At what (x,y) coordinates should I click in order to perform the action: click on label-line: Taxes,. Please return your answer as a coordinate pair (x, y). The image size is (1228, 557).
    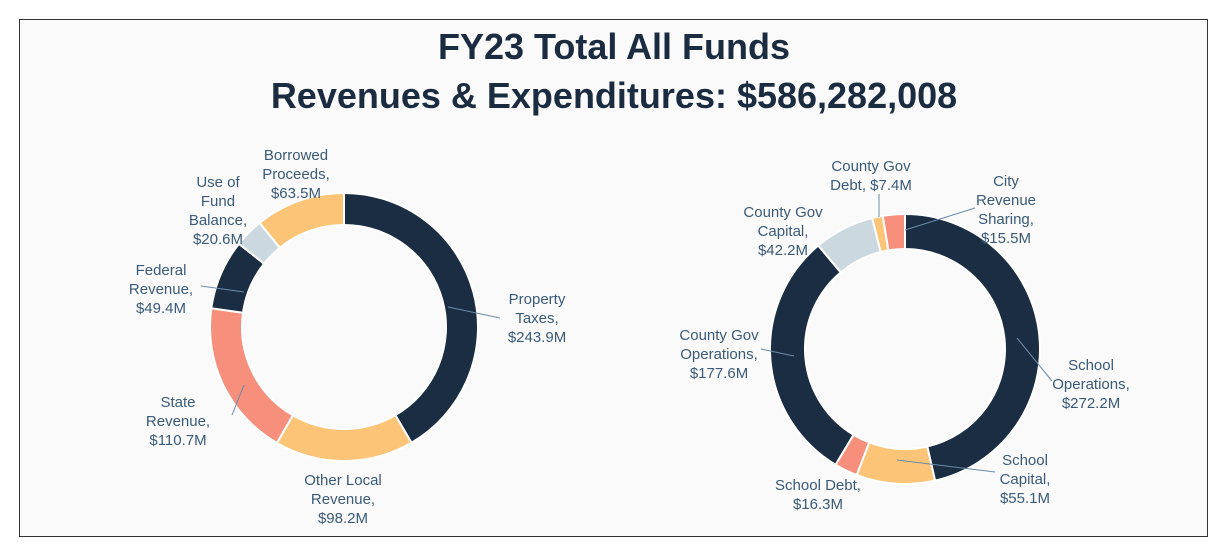
    Looking at the image, I should click on (536, 318).